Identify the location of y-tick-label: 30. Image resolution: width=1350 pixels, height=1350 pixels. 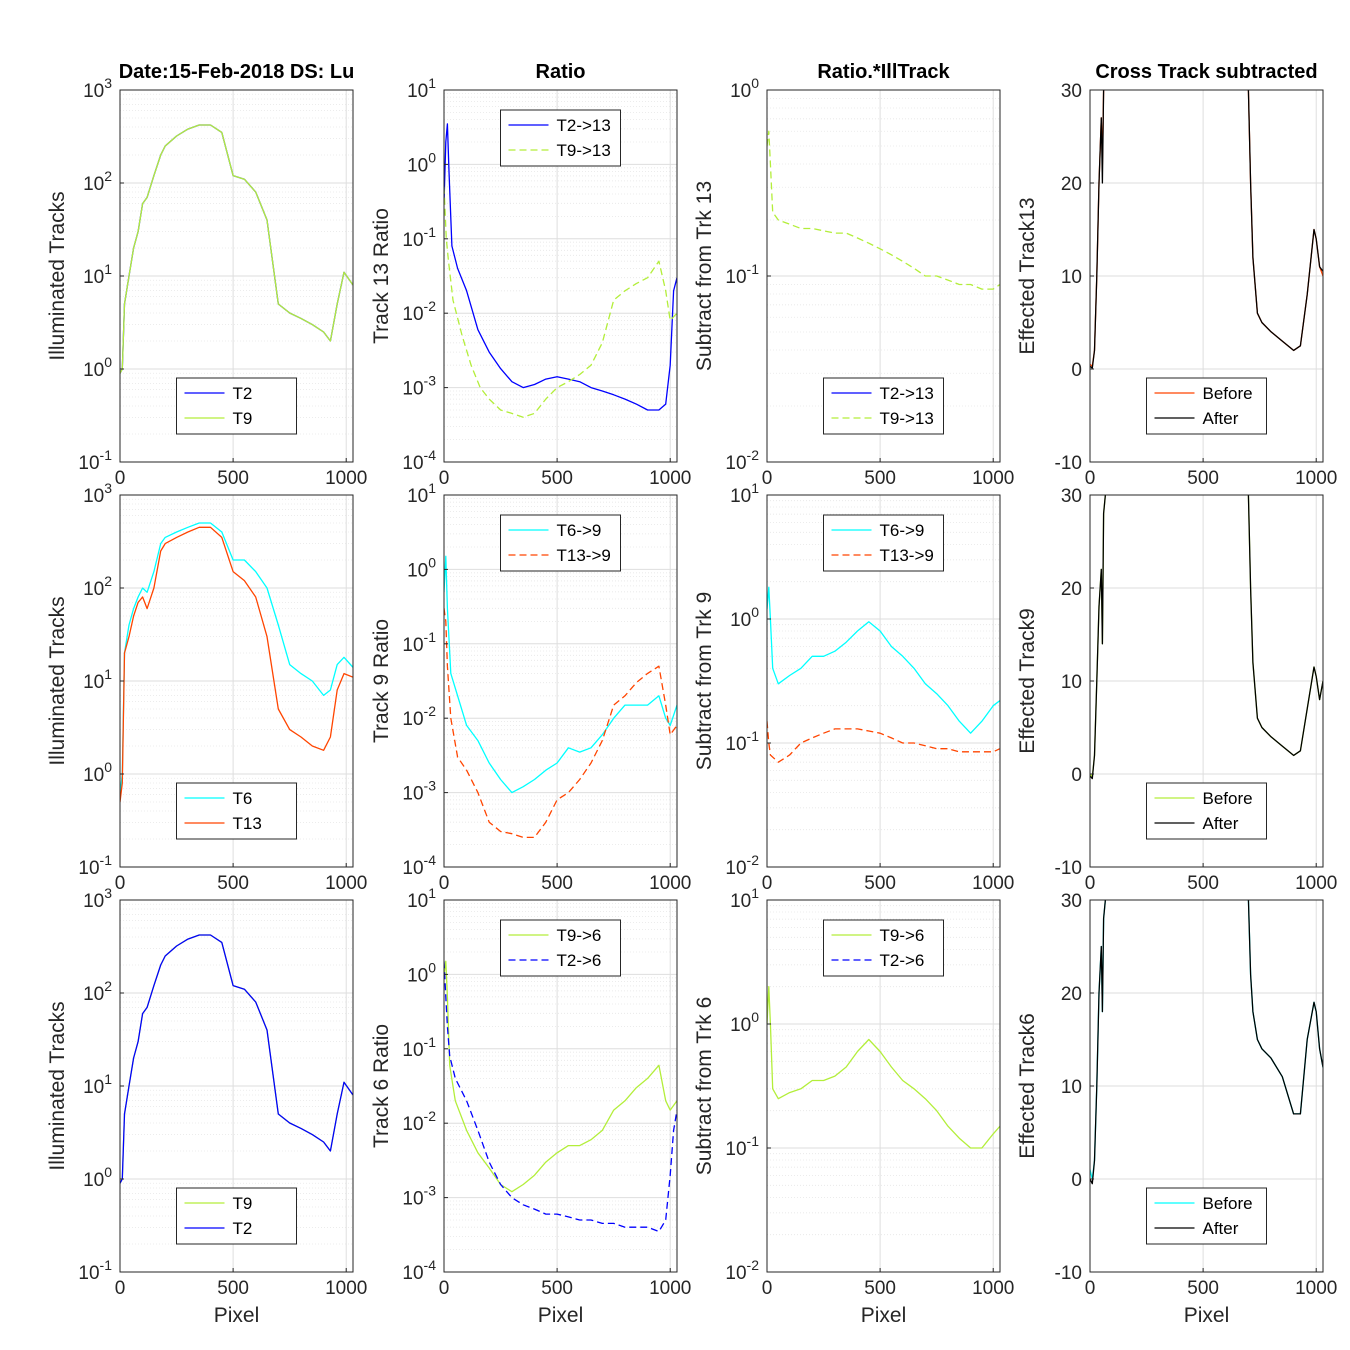
(1071, 901).